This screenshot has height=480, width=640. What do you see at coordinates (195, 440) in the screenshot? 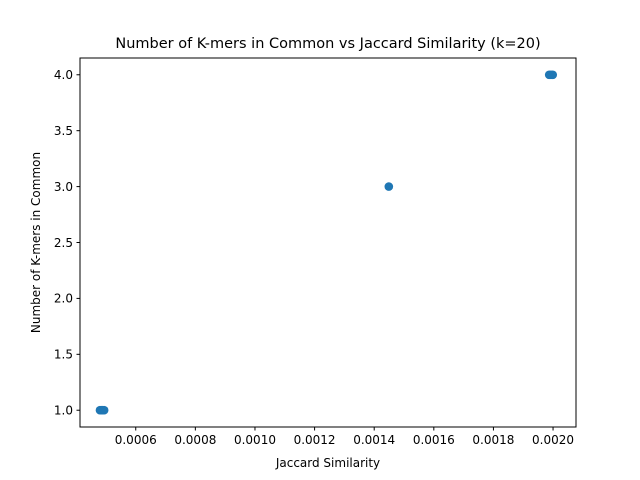
I see `x-tick-label: 0.0008` at bounding box center [195, 440].